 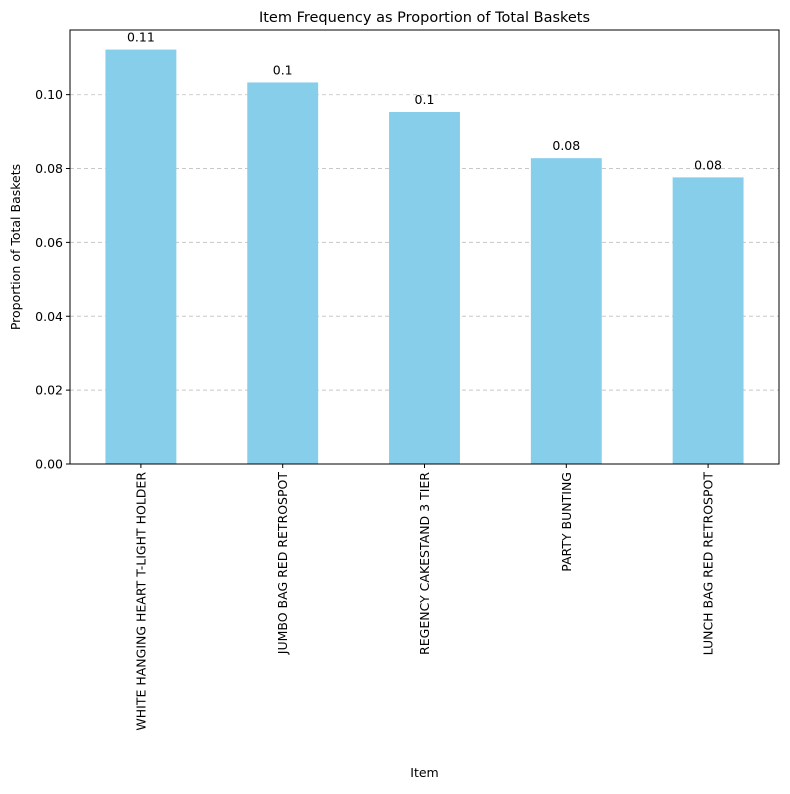 What do you see at coordinates (140, 601) in the screenshot?
I see `x-tick-label: WHITE HANGING HEART T-LIGHT HOLDER` at bounding box center [140, 601].